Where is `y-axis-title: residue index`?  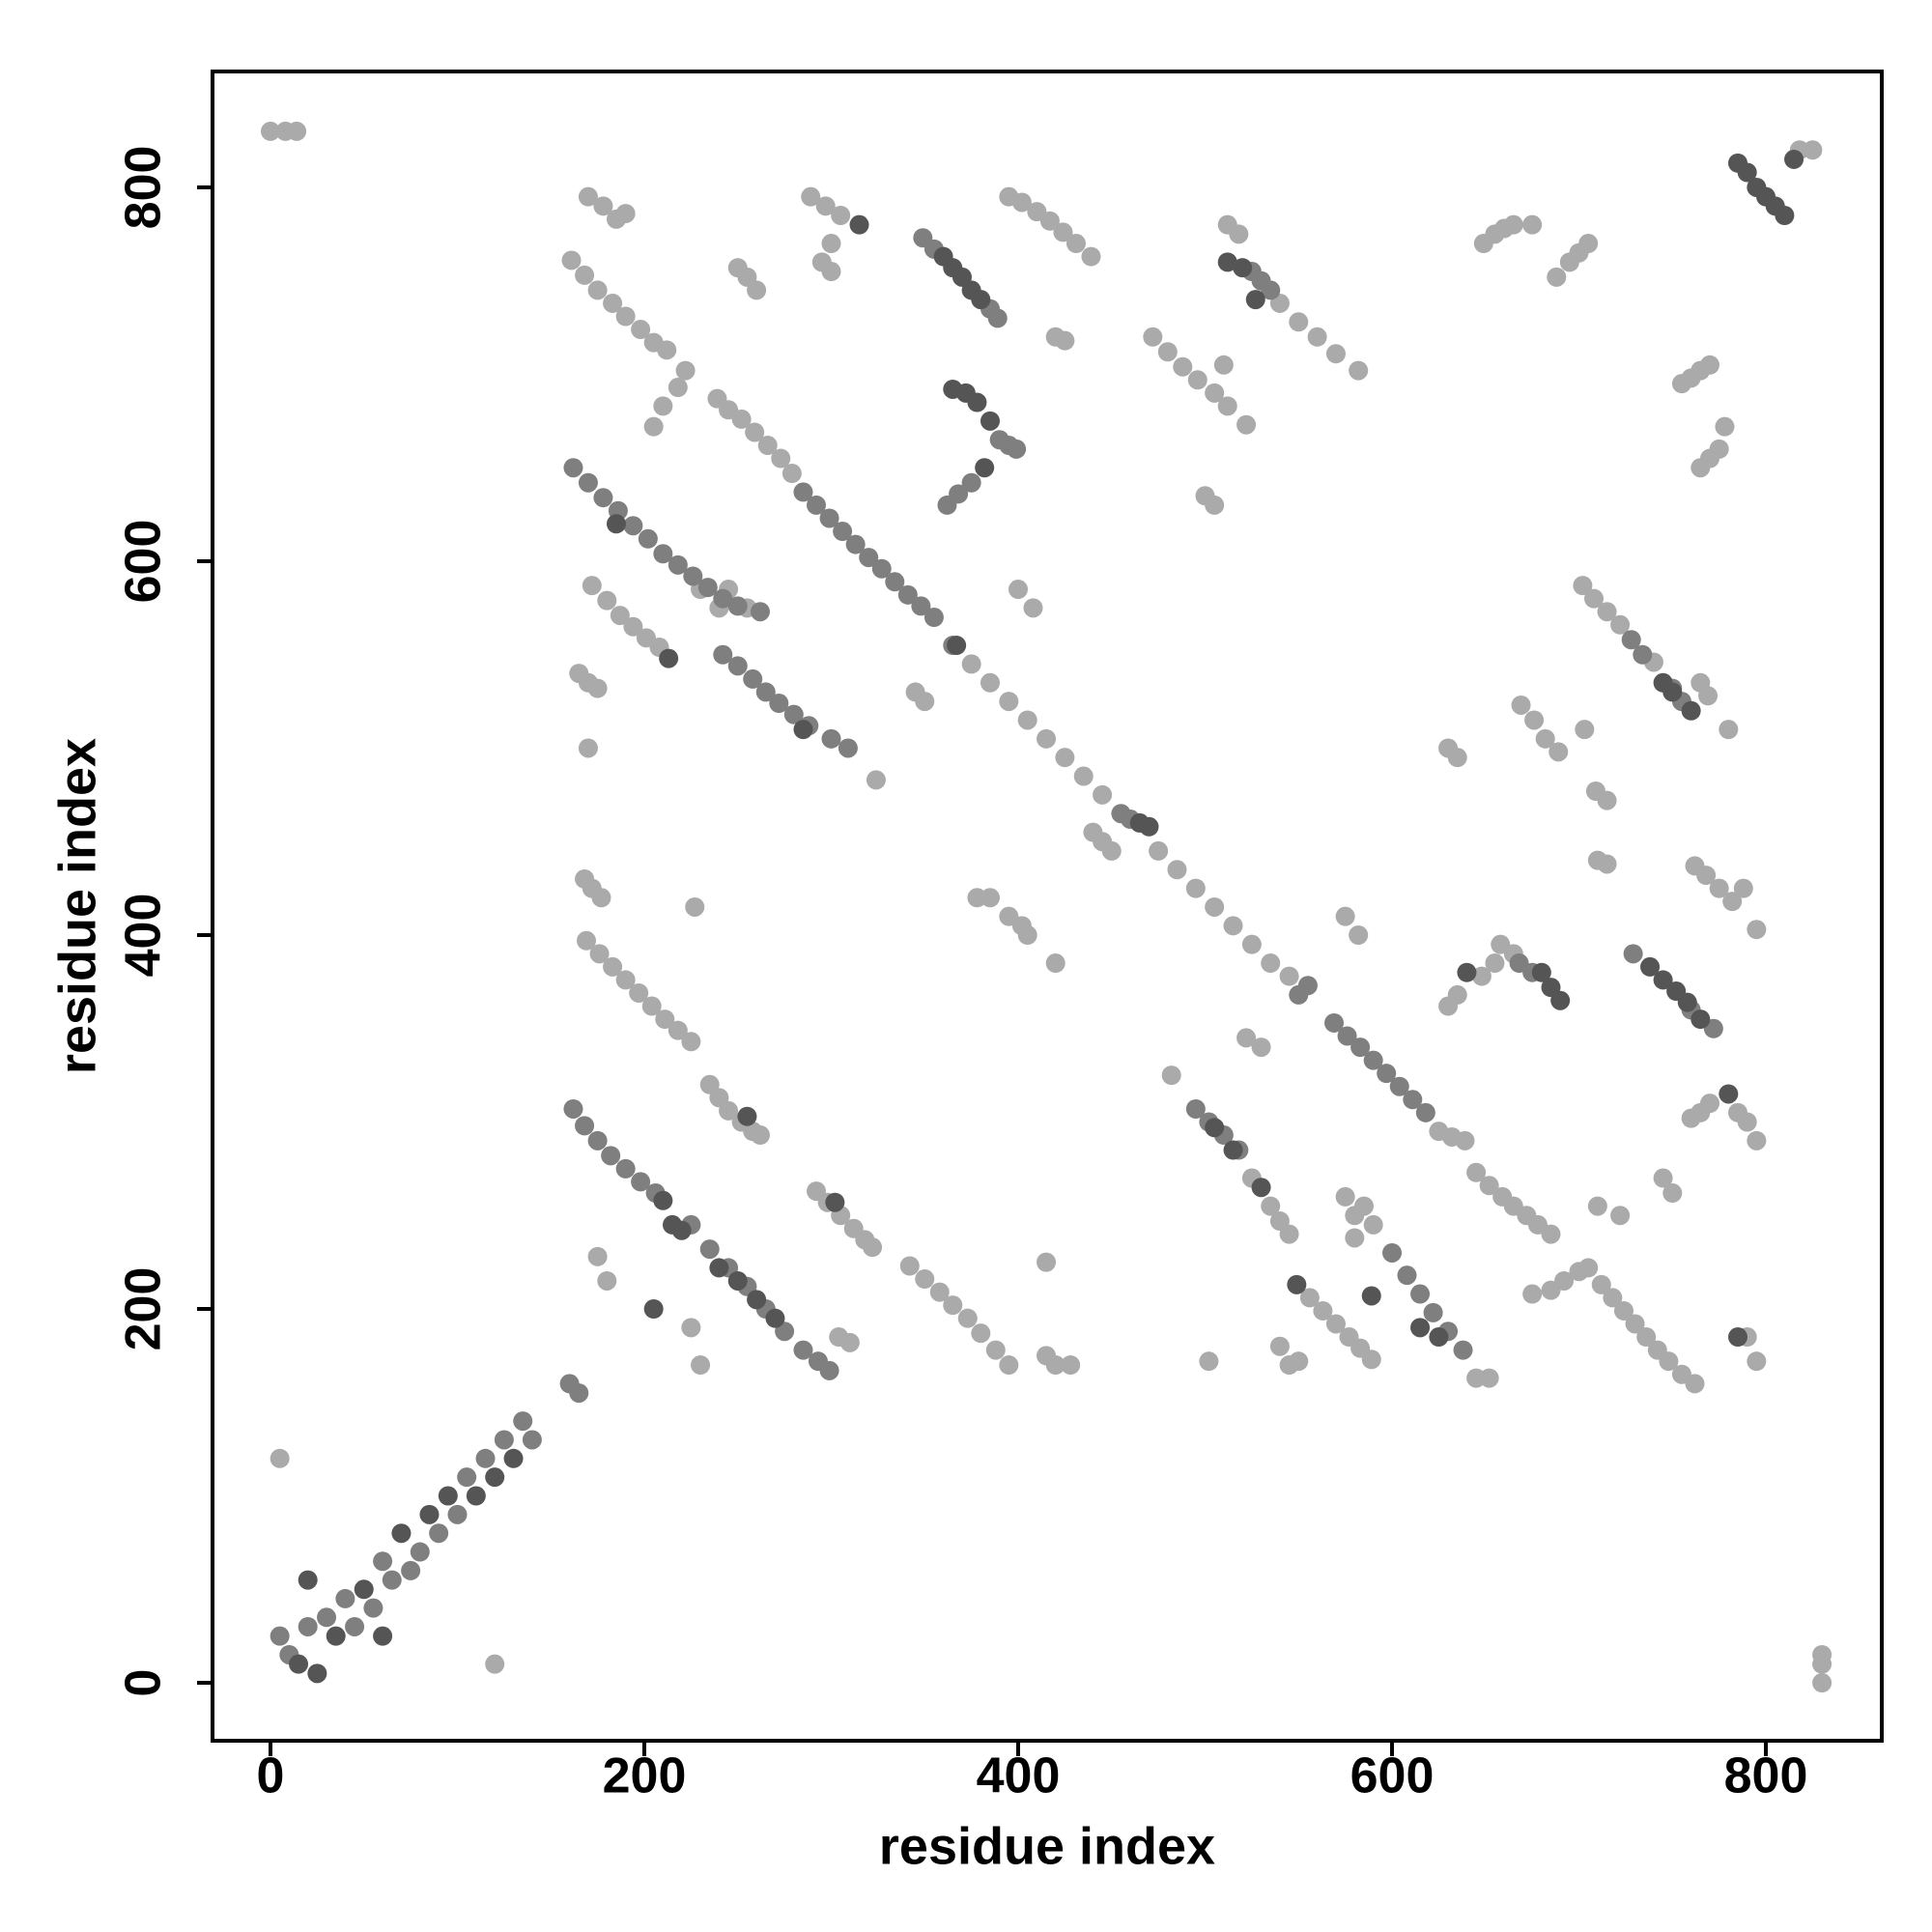 y-axis-title: residue index is located at coordinates (77, 906).